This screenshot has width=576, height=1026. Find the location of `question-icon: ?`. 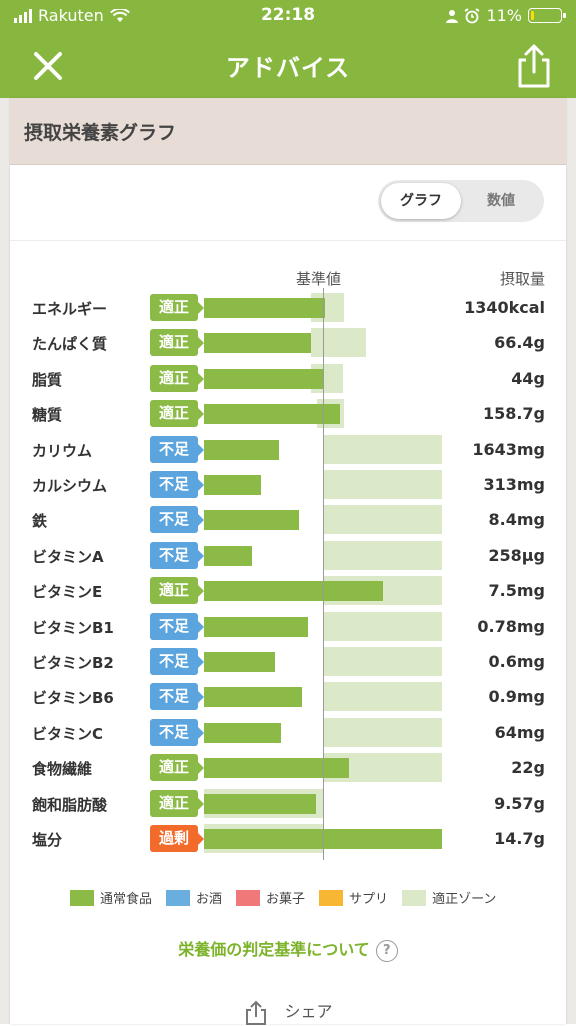

question-icon: ? is located at coordinates (386, 950).